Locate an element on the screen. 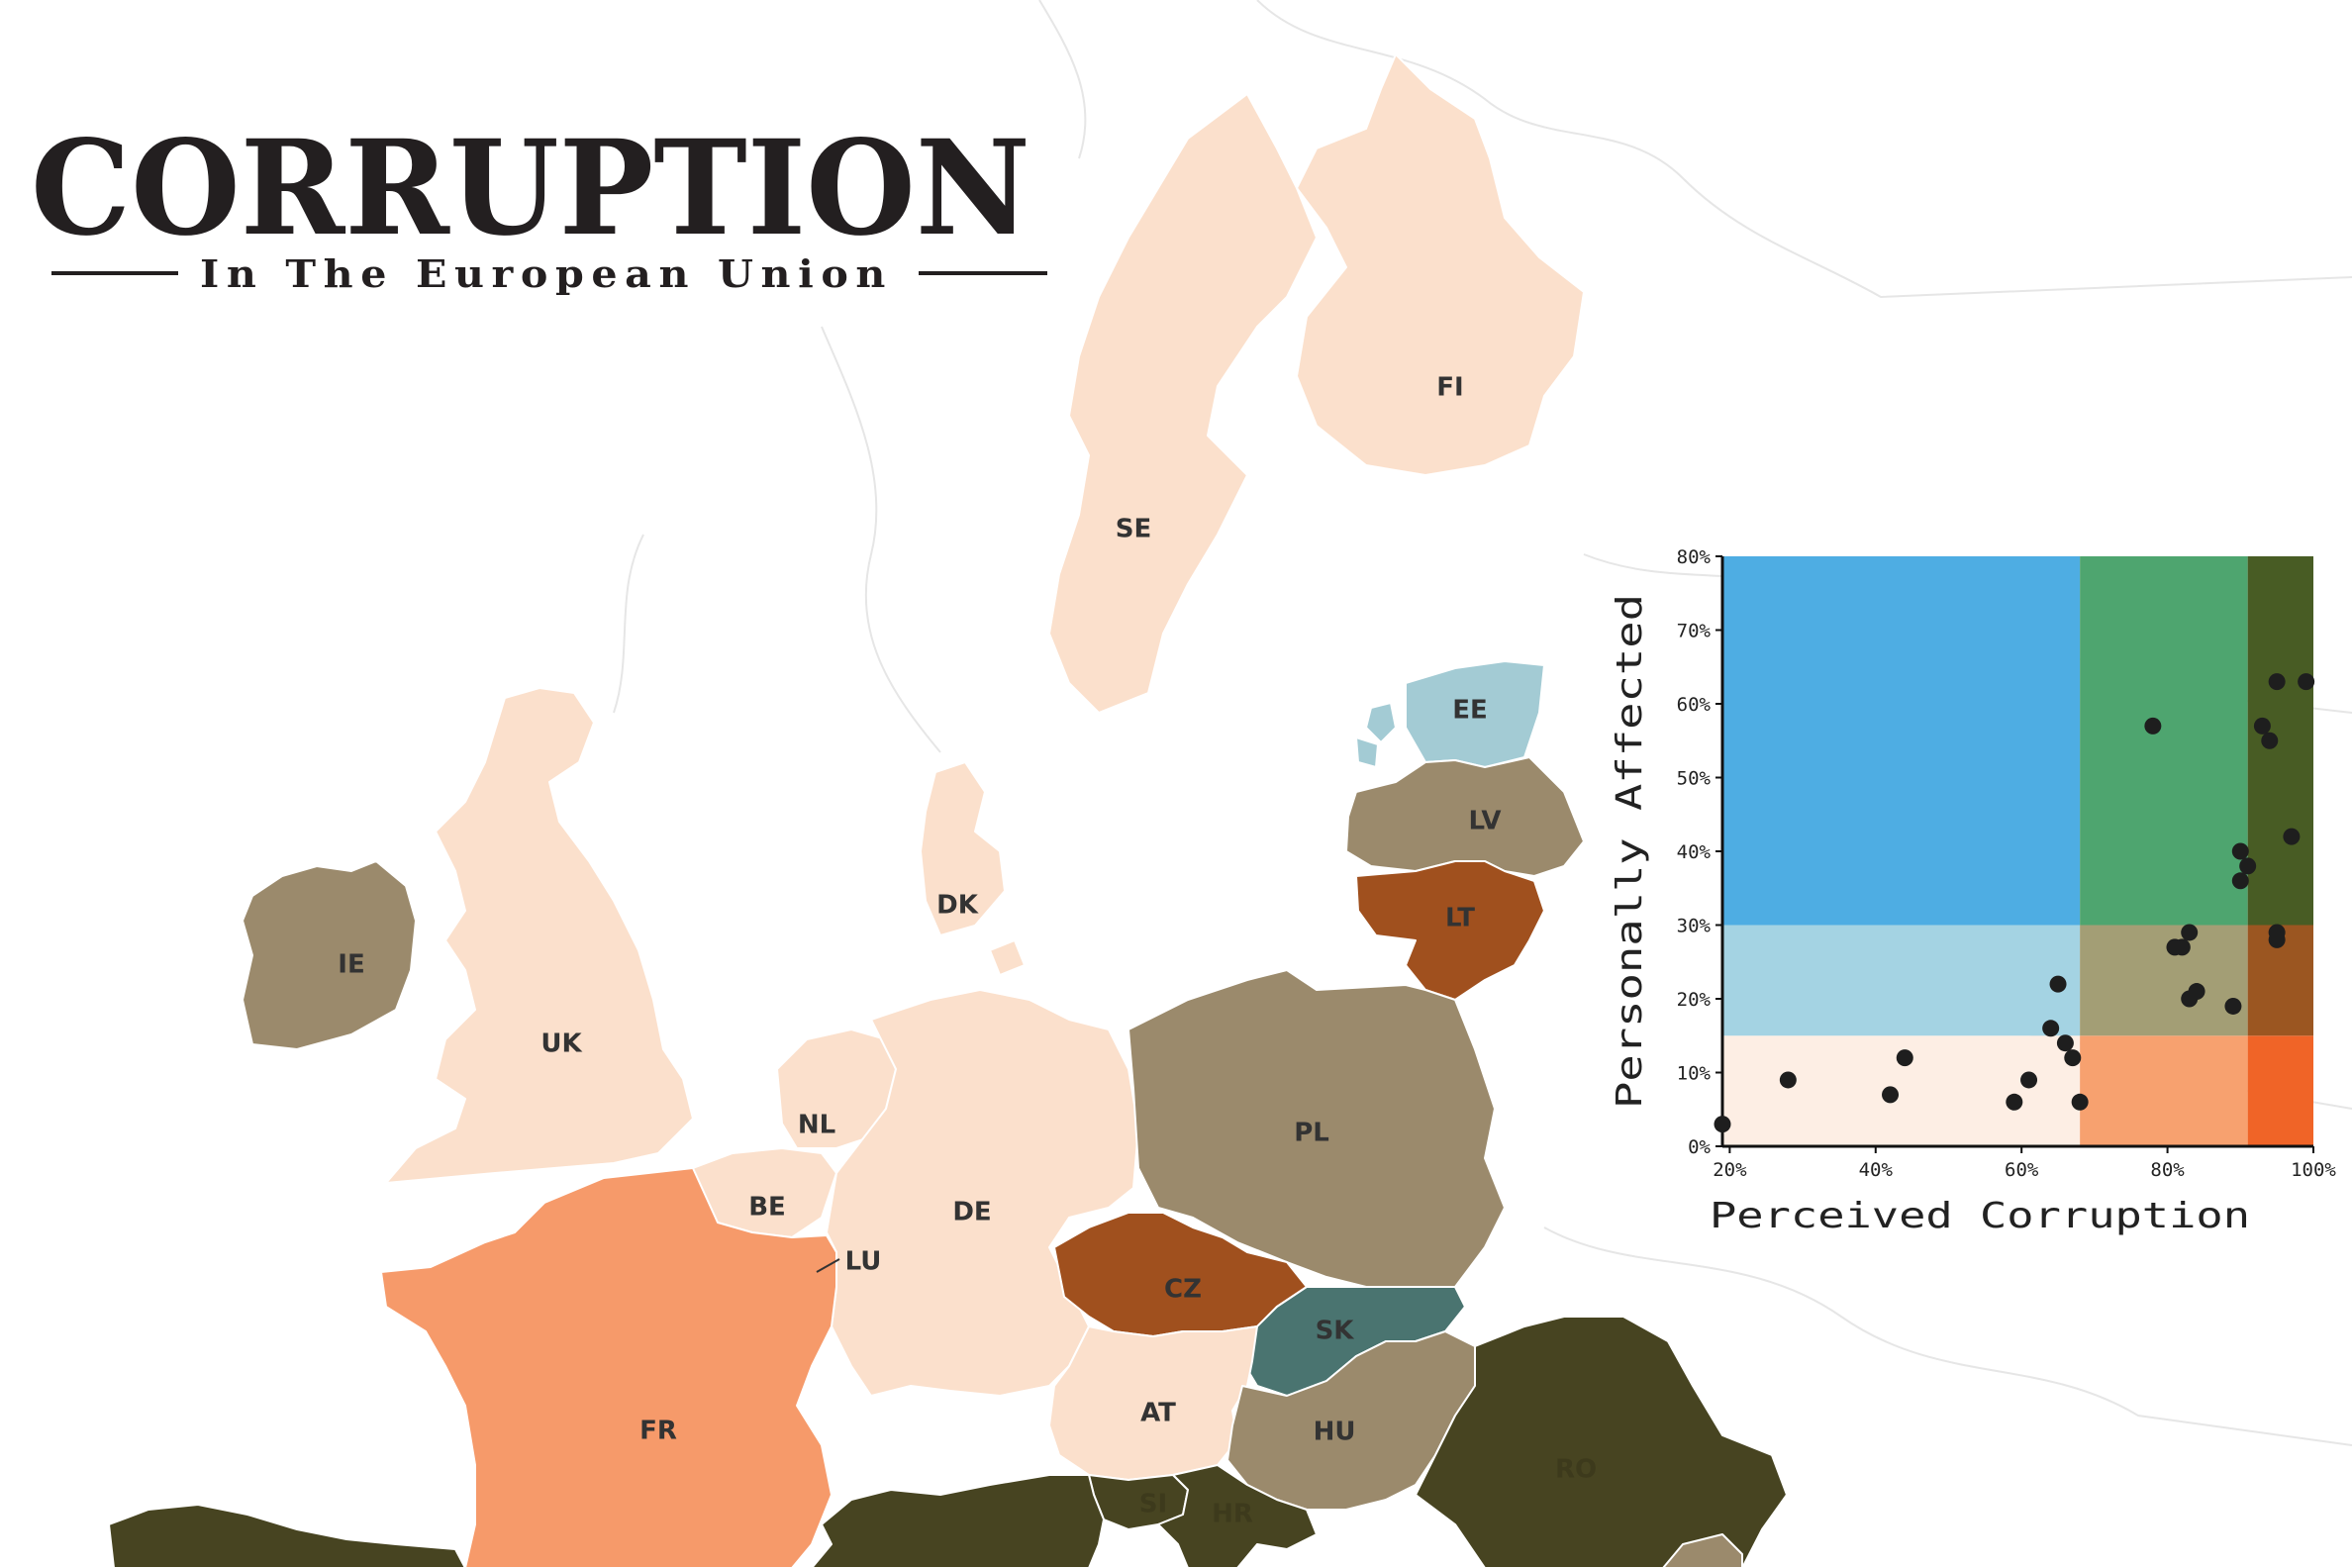 Image resolution: width=2352 pixels, height=1568 pixels. country-IT is located at coordinates (958, 1521).